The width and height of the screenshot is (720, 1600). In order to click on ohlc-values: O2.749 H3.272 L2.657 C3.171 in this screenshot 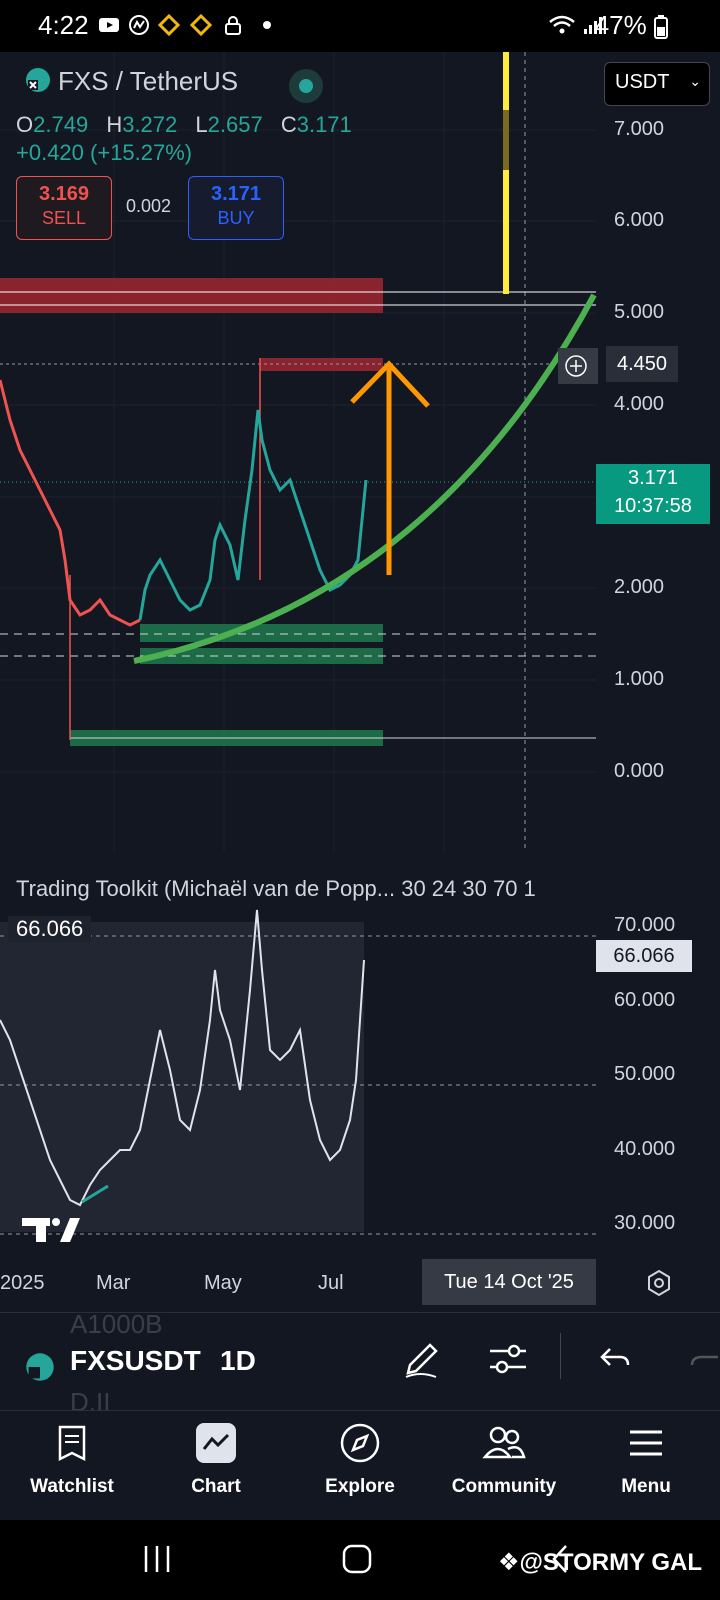, I will do `click(184, 124)`.